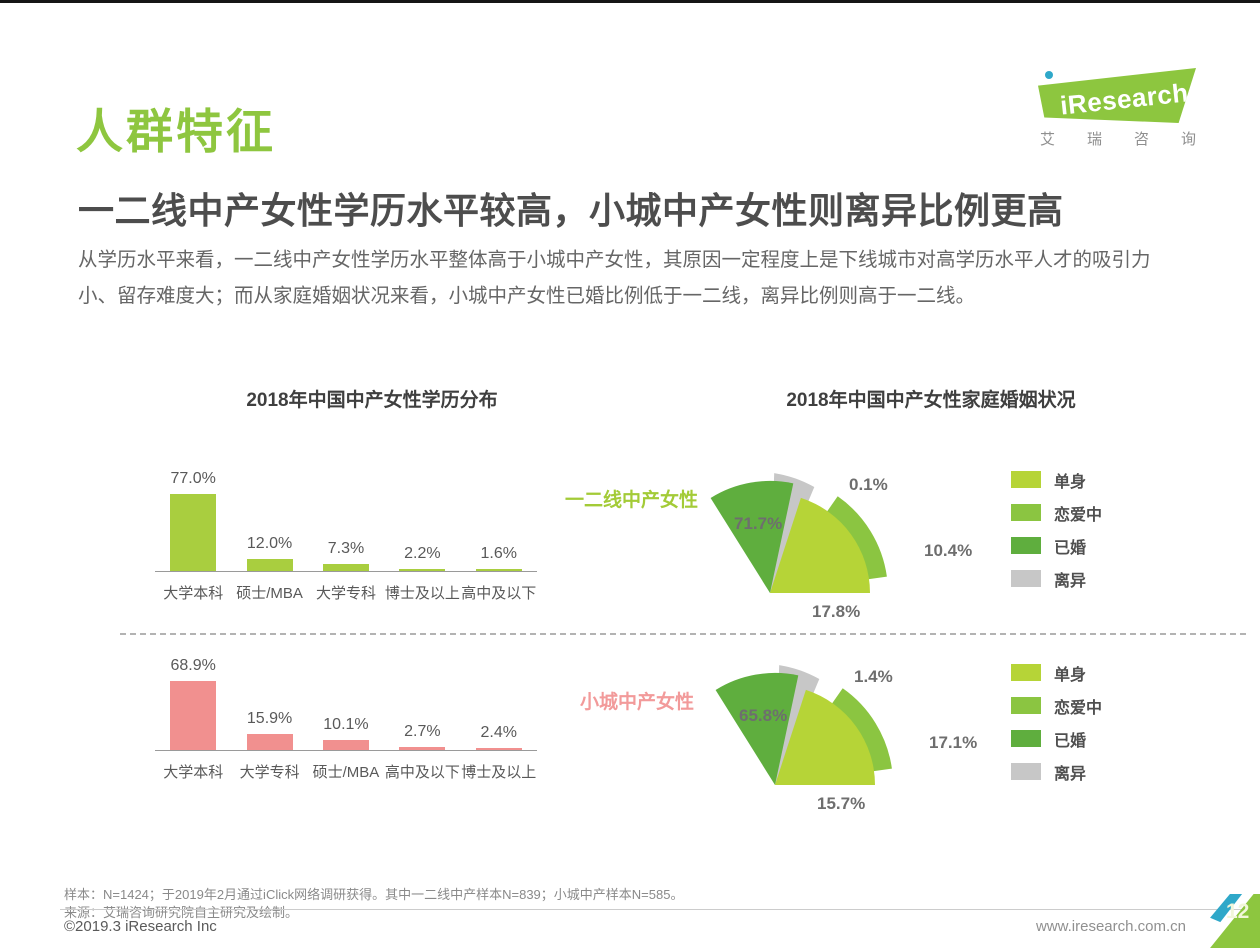  Describe the element at coordinates (1118, 138) in the screenshot. I see `logo-chinese-name: 艾 瑞 咨 询` at that location.